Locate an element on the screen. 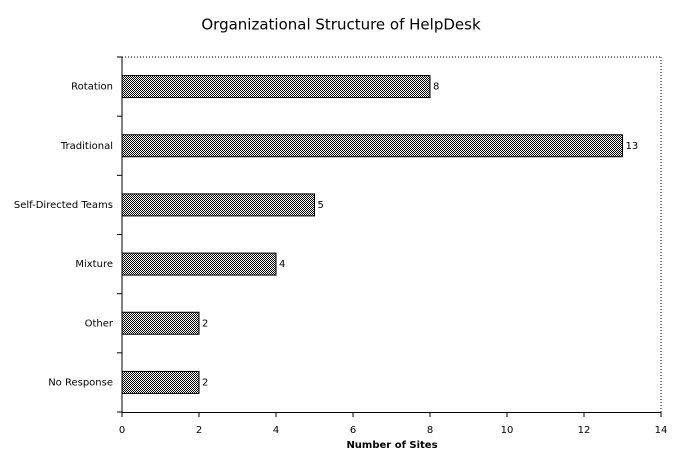 Image resolution: width=683 pixels, height=471 pixels. x-tick-label: 2 is located at coordinates (199, 430).